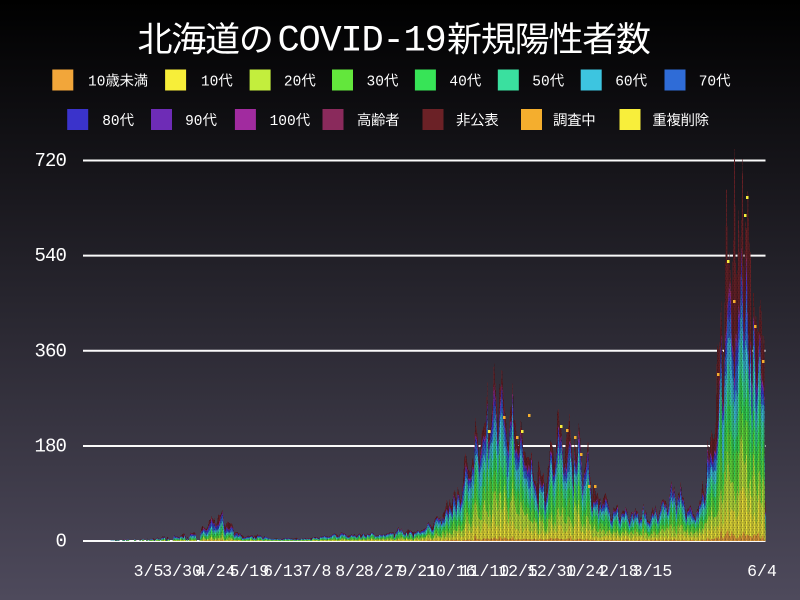 The height and width of the screenshot is (600, 800). Describe the element at coordinates (585, 571) in the screenshot. I see `svg-text: 1/24` at that location.